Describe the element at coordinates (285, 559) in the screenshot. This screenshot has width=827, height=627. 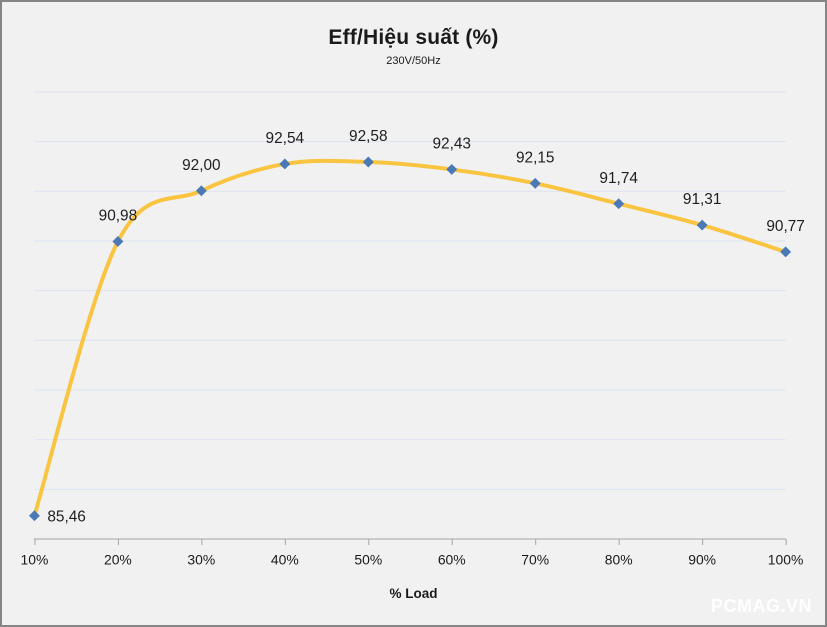
I see `x-axis-tick-label: 40%` at that location.